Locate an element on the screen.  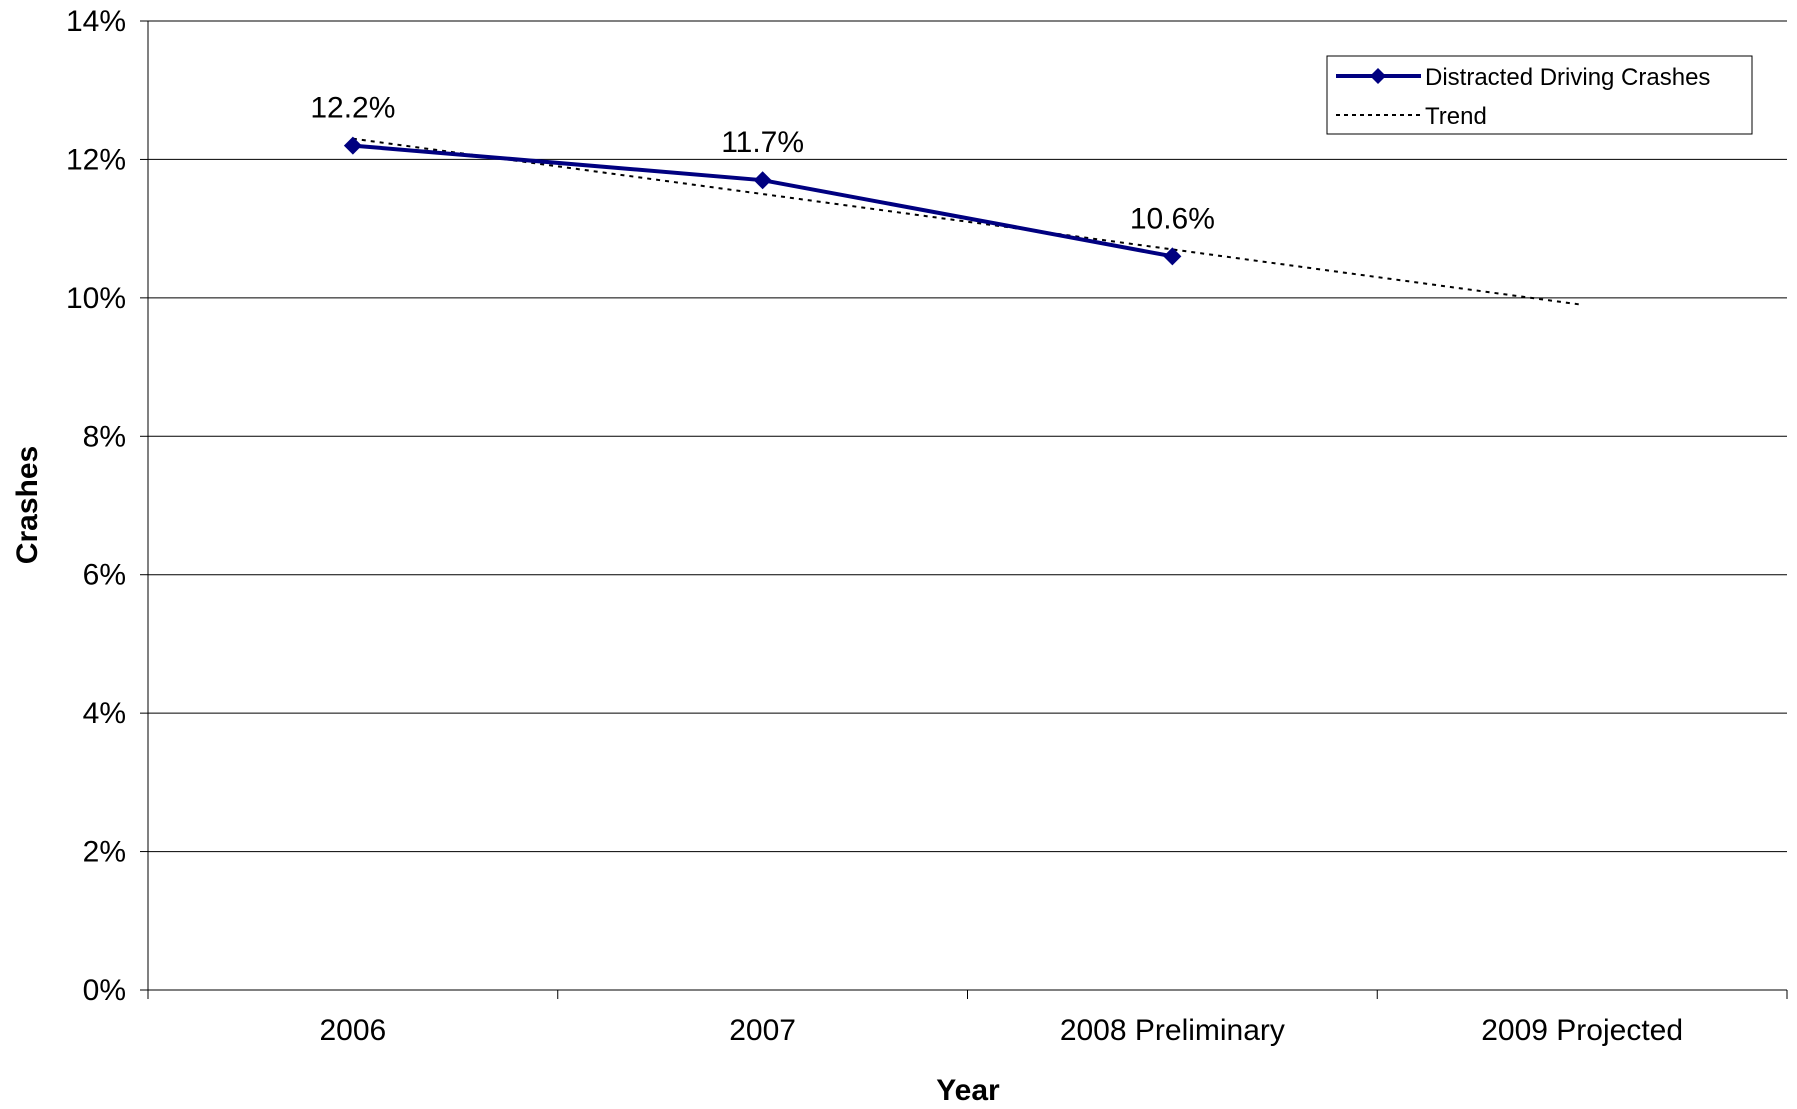
y-tick-label: 0% is located at coordinates (104, 990).